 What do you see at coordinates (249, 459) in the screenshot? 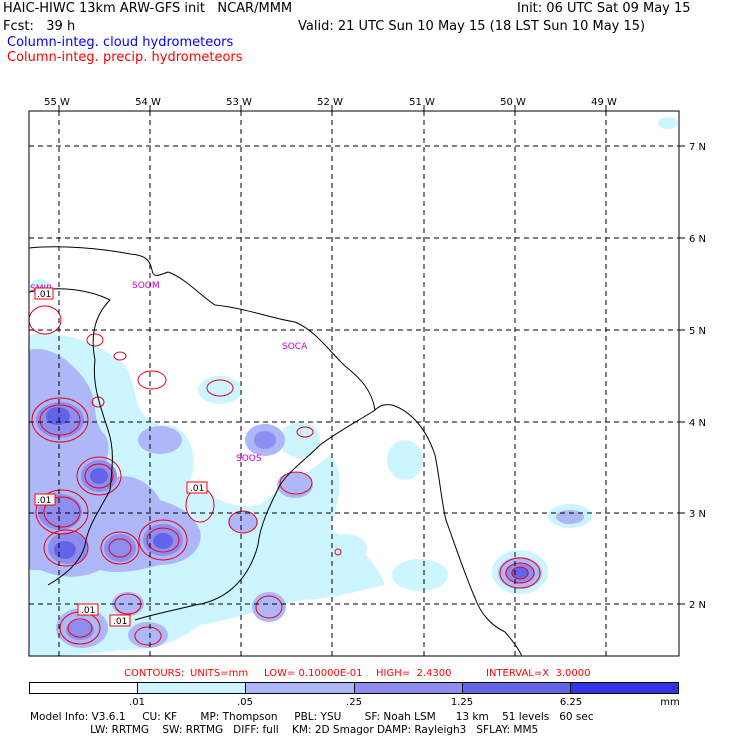
I see `station-label-soos: SOOS` at bounding box center [249, 459].